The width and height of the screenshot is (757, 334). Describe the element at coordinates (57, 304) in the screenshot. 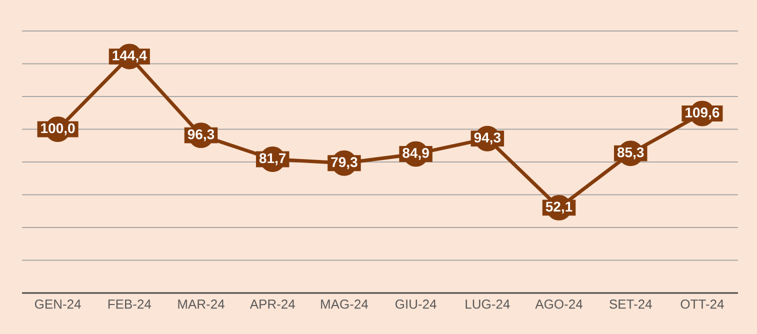

I see `x-tick-label: GEN-24` at that location.